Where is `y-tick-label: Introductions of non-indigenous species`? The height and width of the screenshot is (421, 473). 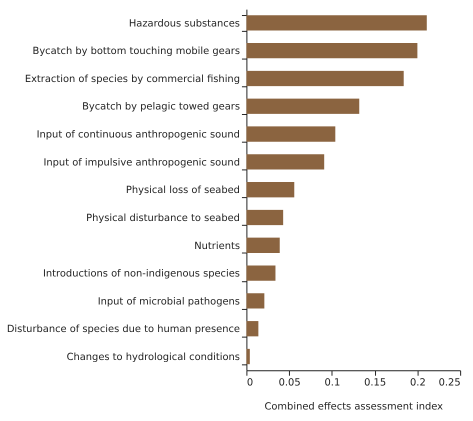
y-tick-label: Introductions of non-indigenous species is located at coordinates (141, 274).